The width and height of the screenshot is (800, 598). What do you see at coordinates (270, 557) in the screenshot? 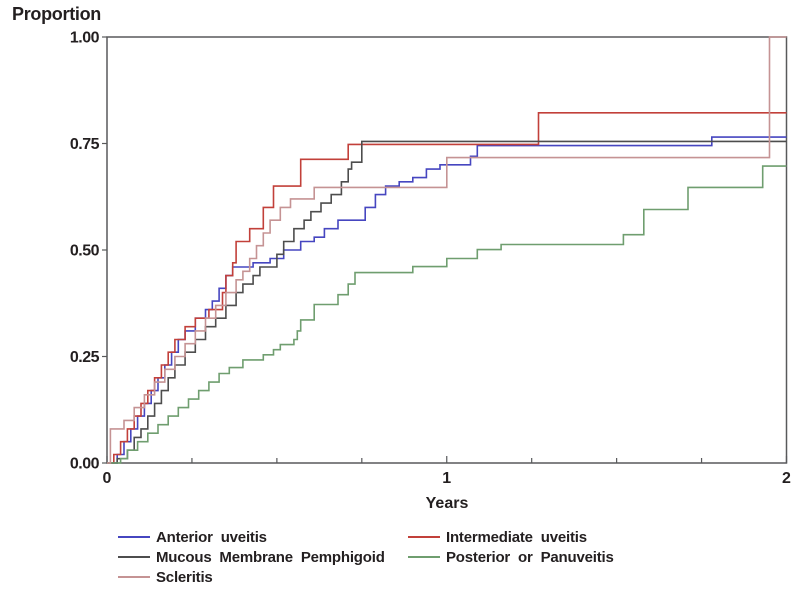
I see `legend-label: Mucous Membrane Pemphigoid` at bounding box center [270, 557].